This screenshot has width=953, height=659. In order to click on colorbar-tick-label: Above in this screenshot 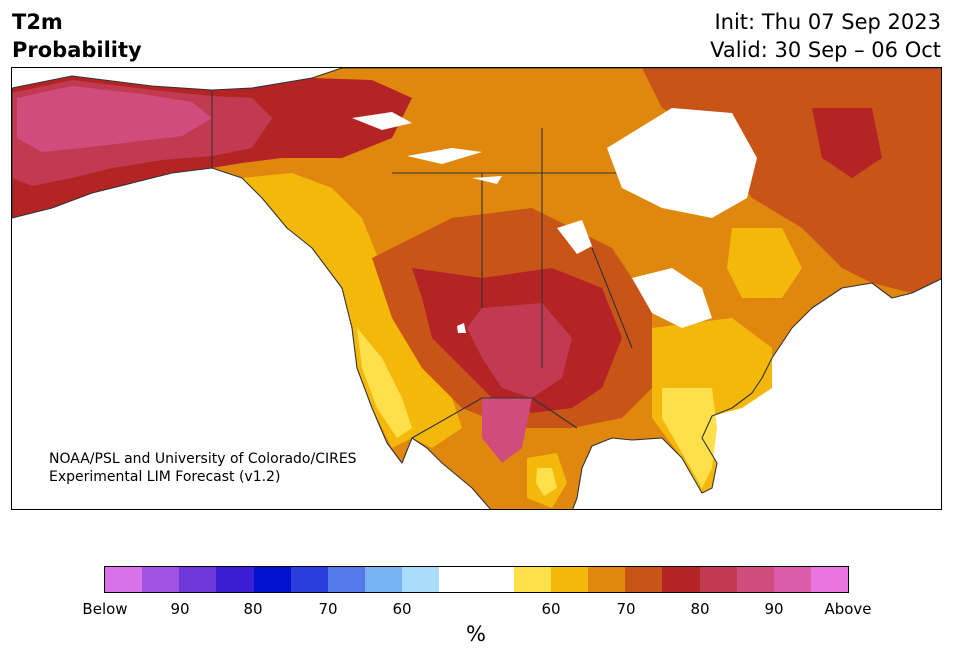, I will do `click(848, 609)`.